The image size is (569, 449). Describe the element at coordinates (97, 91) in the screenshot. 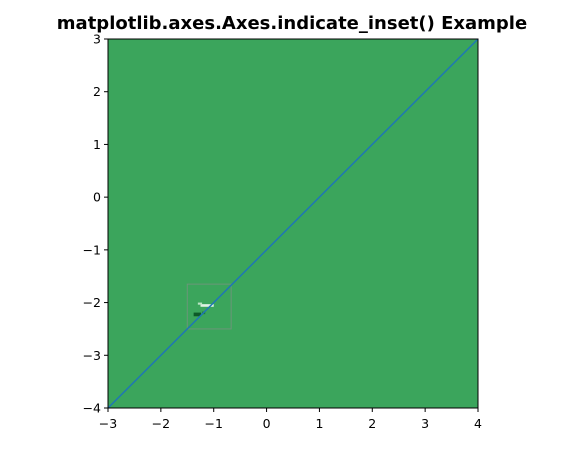

I see `y-tick-label: 2` at that location.